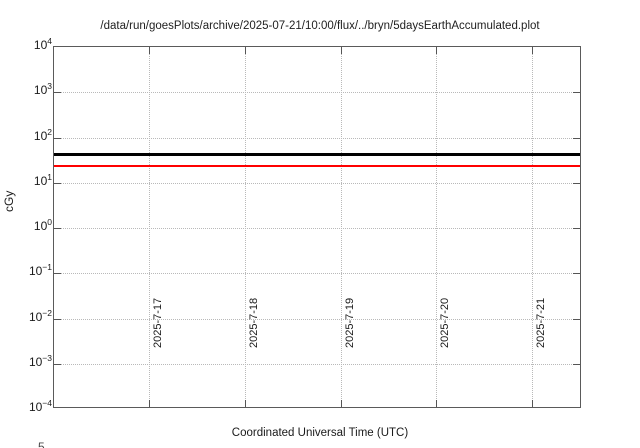  What do you see at coordinates (320, 433) in the screenshot?
I see `x-axis-label: Coordinated Universal Time (UTC)` at bounding box center [320, 433].